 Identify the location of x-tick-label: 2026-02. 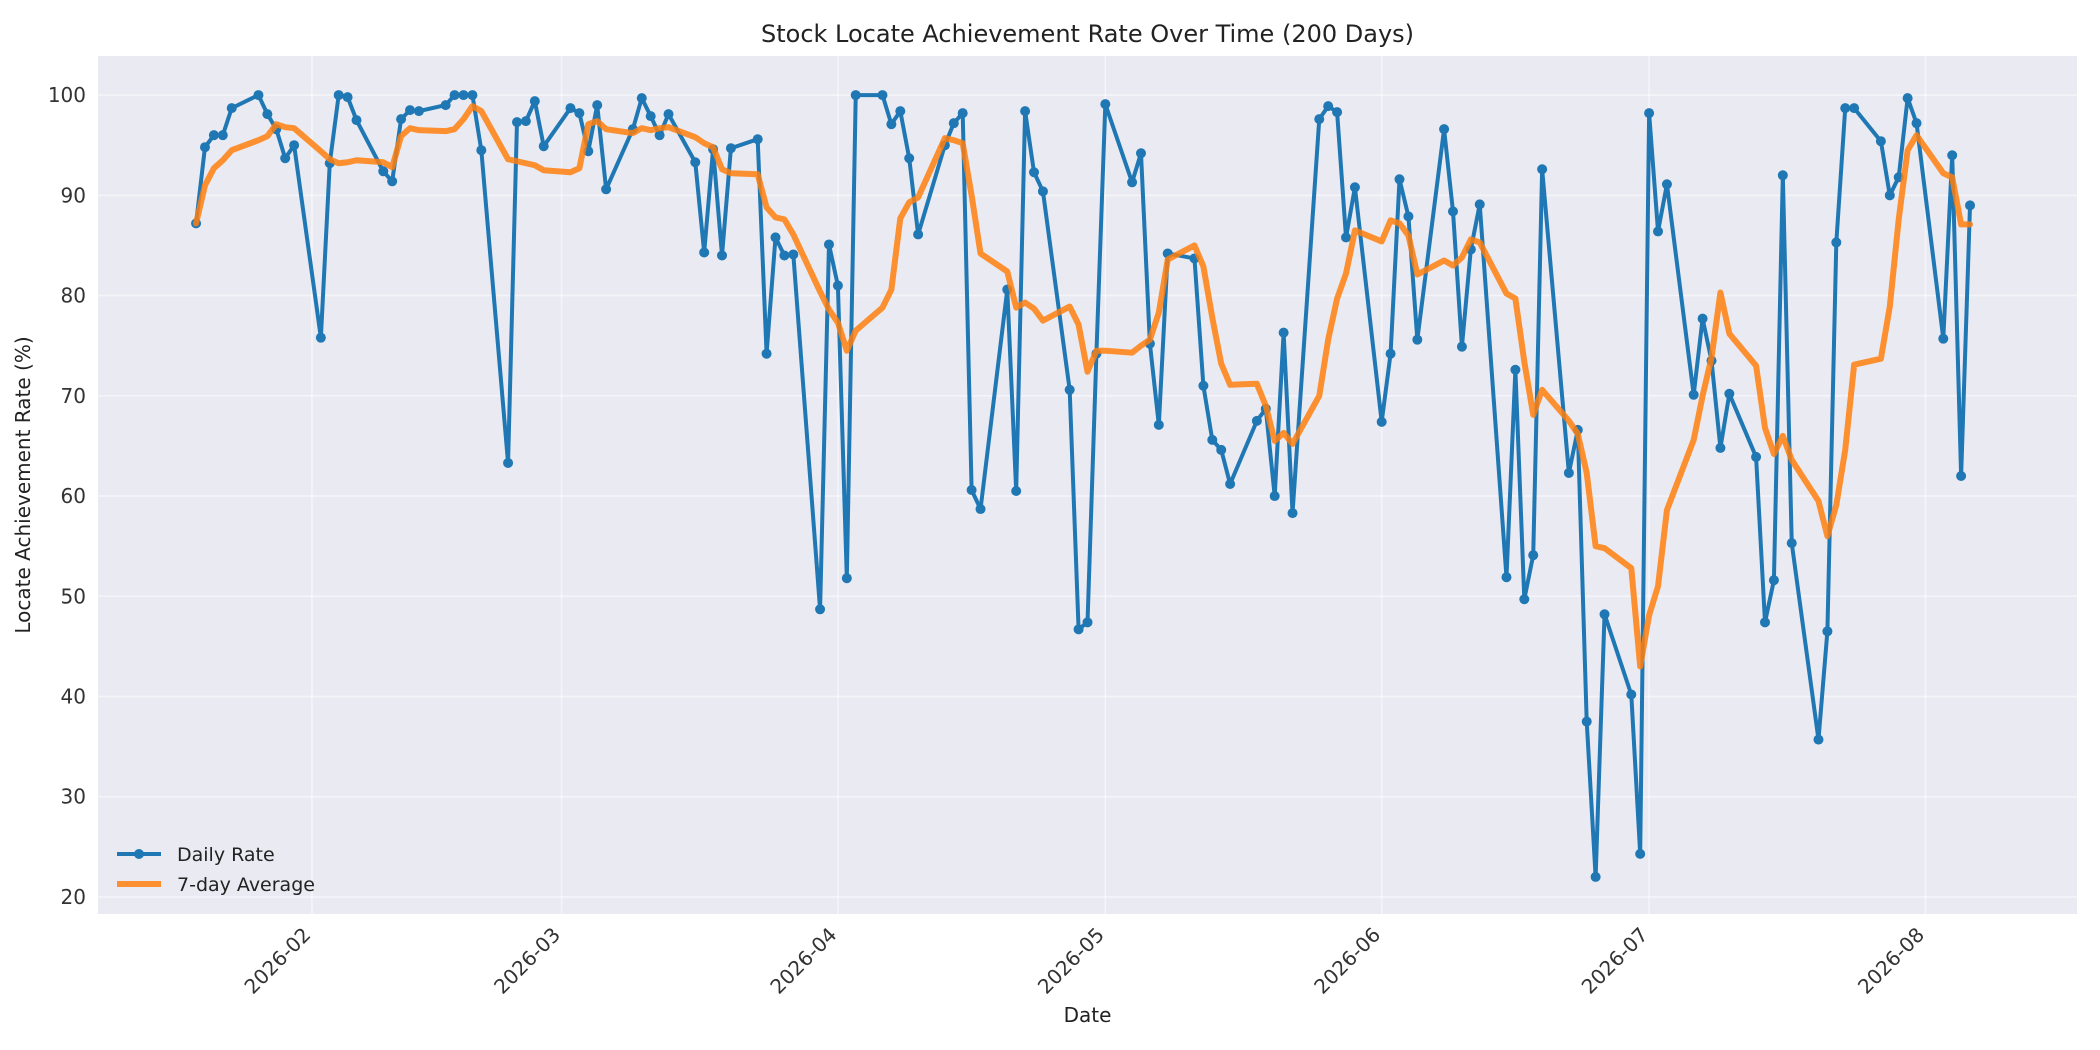
(277, 961).